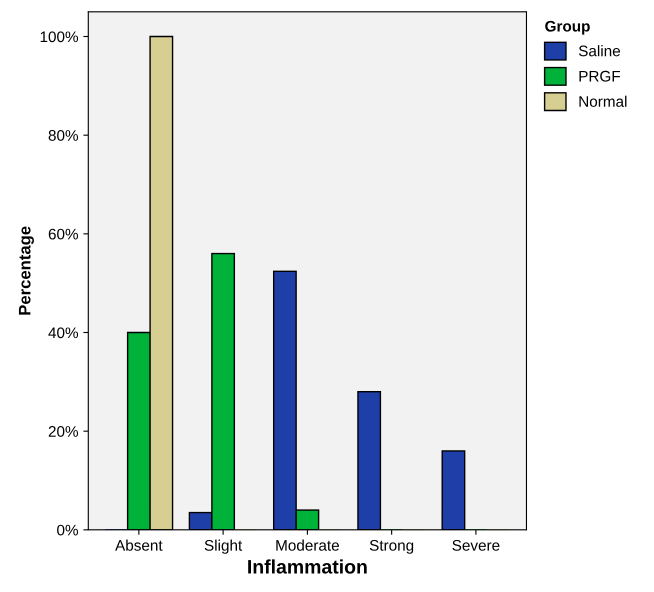 This screenshot has height=592, width=654. Describe the element at coordinates (63, 431) in the screenshot. I see `y-tick-label: 20%` at that location.